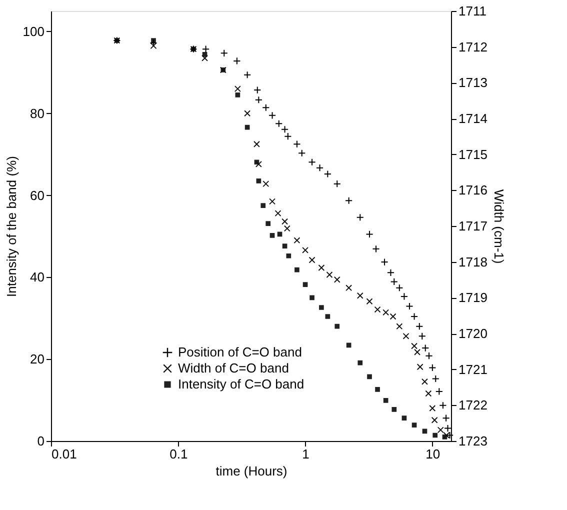 The height and width of the screenshot is (510, 567). Describe the element at coordinates (37, 113) in the screenshot. I see `y-tick-label: 80` at that location.